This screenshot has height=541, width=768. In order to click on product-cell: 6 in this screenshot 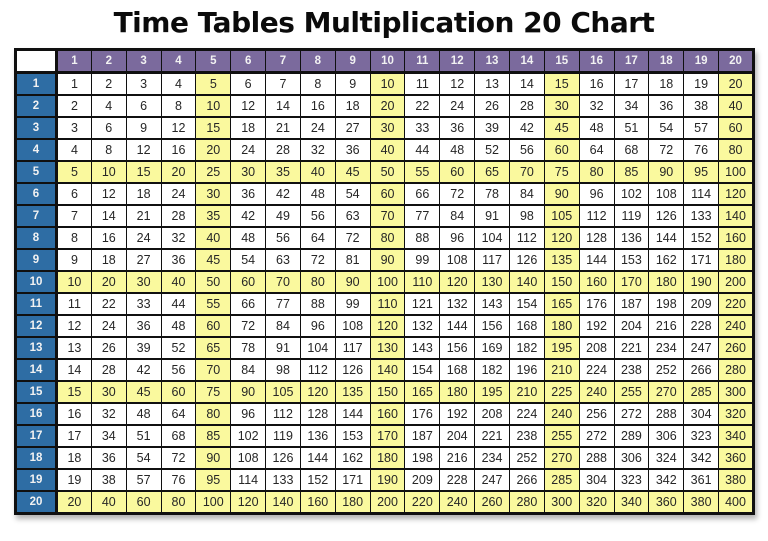, I will do `click(108, 128)`.